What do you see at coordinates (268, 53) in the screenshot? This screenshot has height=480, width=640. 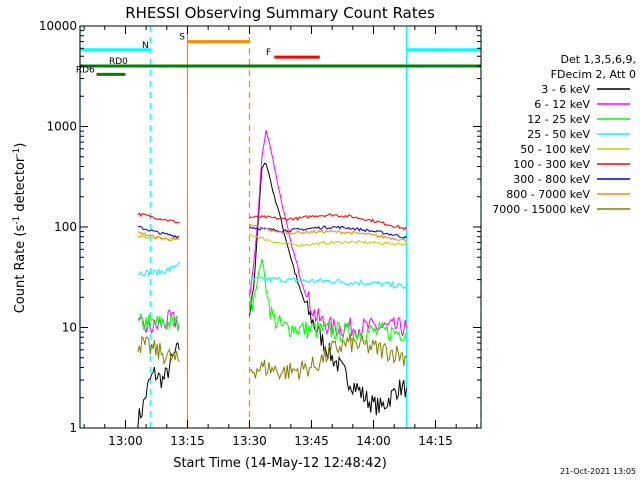 I see `flag-label: F` at bounding box center [268, 53].